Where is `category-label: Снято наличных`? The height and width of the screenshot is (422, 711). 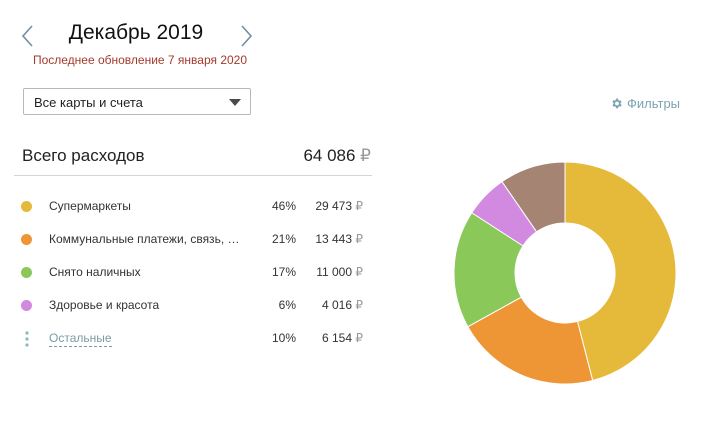
category-label: Снято наличных is located at coordinates (95, 272).